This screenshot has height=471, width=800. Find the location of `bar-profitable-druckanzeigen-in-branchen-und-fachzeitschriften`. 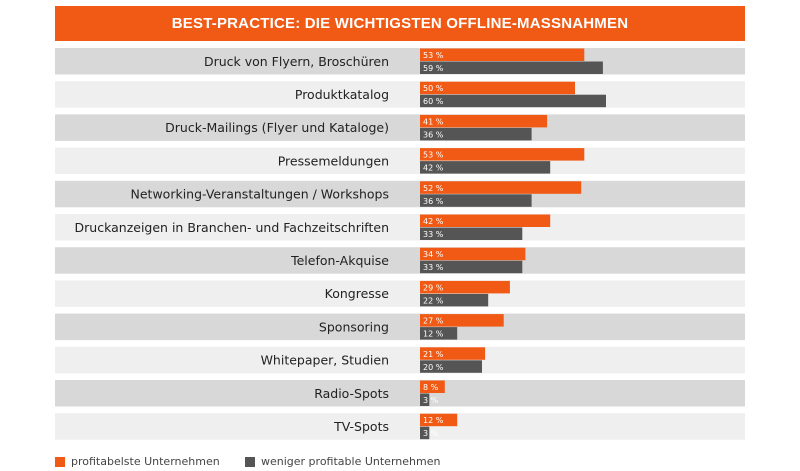

bar-profitable-druckanzeigen-in-branchen-und-fachzeitschriften is located at coordinates (485, 220).